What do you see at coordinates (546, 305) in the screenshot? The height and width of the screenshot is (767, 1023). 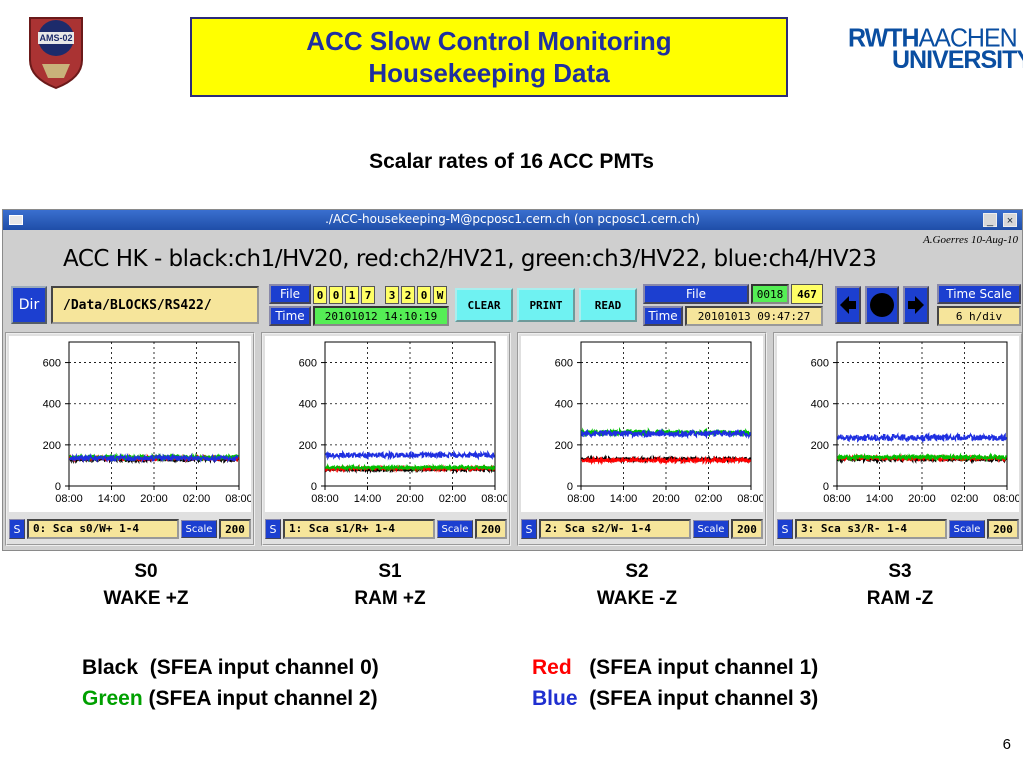 I see `print-button: PRINT` at bounding box center [546, 305].